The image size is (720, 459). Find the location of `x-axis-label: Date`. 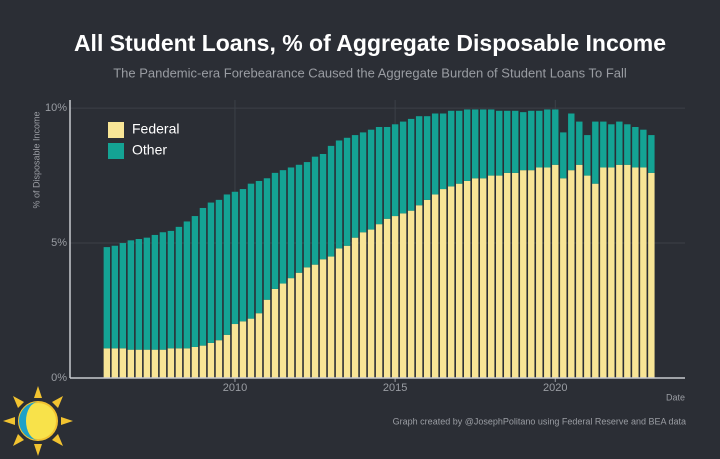

x-axis-label: Date is located at coordinates (675, 397).